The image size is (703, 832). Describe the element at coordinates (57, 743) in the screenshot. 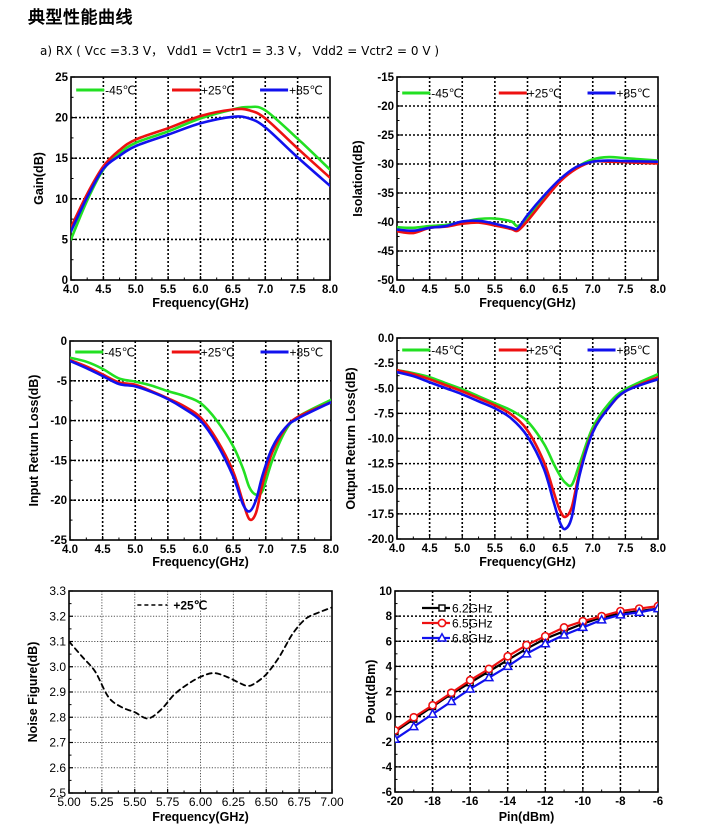

I see `y-tick-label: 2.7` at that location.